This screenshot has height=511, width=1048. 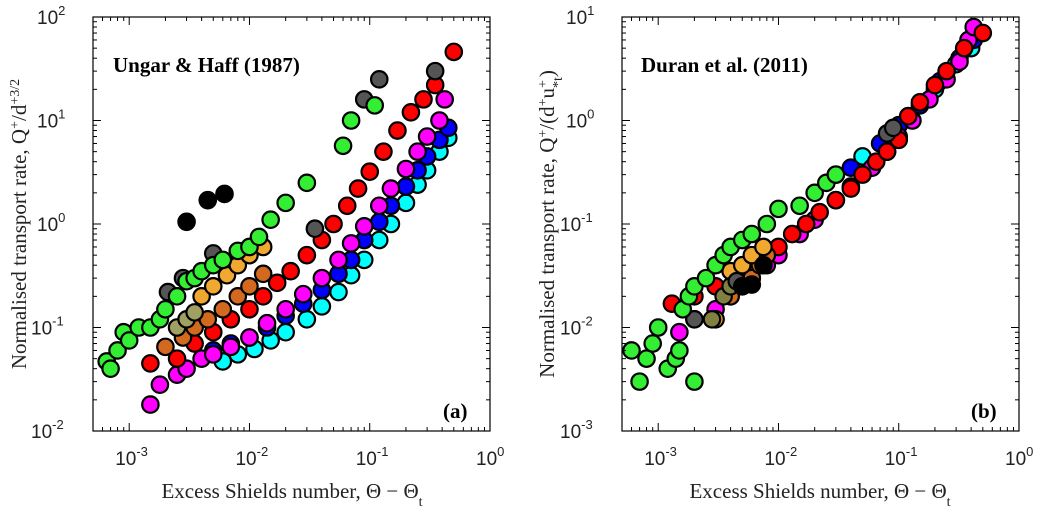 I want to click on x-axis-label-b: Excess Shields number, Θ − Θt, so click(x=819, y=494).